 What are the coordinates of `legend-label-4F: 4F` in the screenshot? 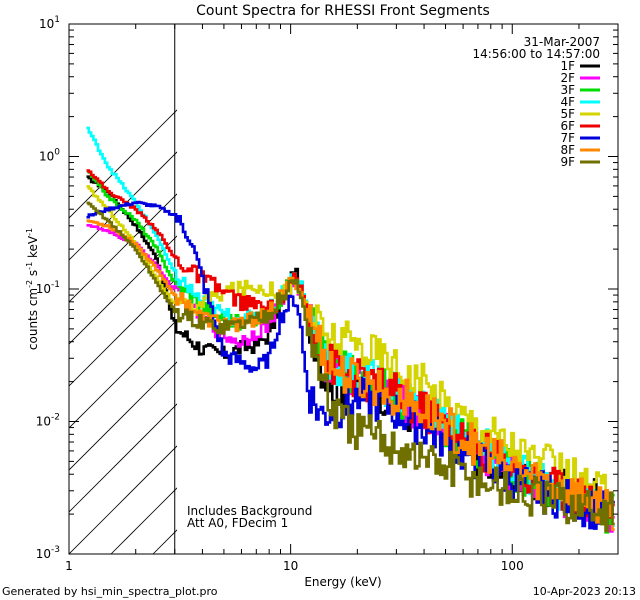 It's located at (567, 102).